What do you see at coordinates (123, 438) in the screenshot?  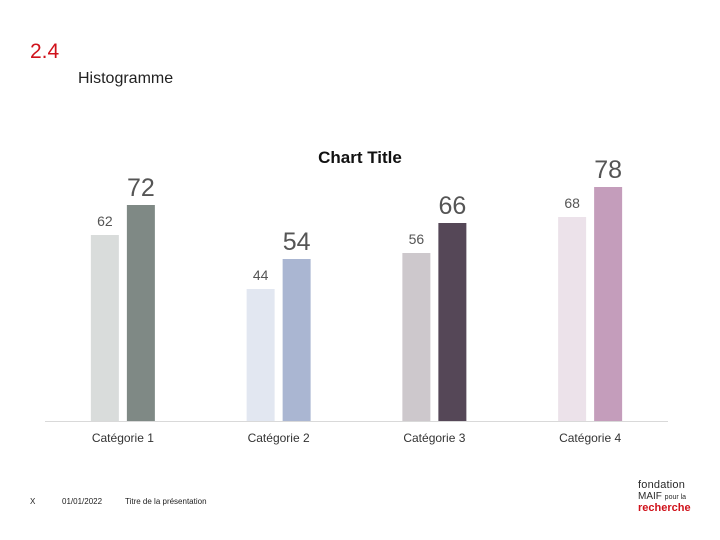 I see `category-label-1: Catégorie 1` at bounding box center [123, 438].